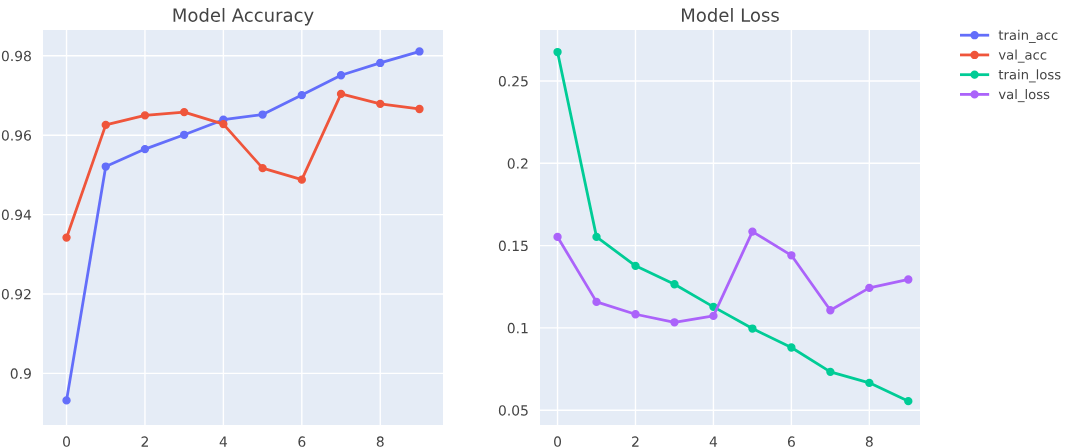 Image resolution: width=1073 pixels, height=448 pixels. What do you see at coordinates (1028, 36) in the screenshot?
I see `legend-label: train_acc` at bounding box center [1028, 36].